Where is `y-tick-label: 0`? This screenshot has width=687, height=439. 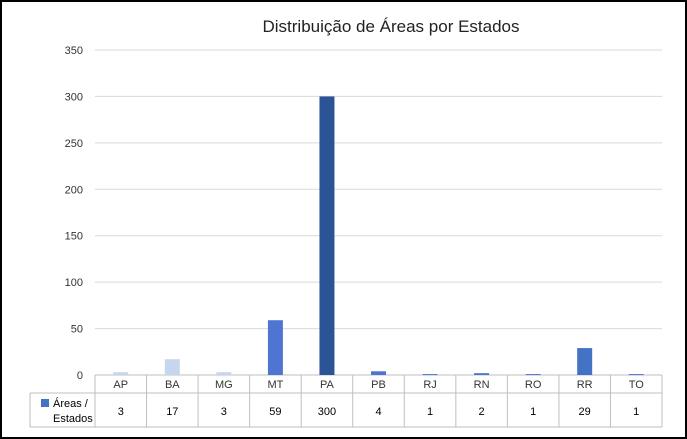 y-tick-label: 0 is located at coordinates (80, 376).